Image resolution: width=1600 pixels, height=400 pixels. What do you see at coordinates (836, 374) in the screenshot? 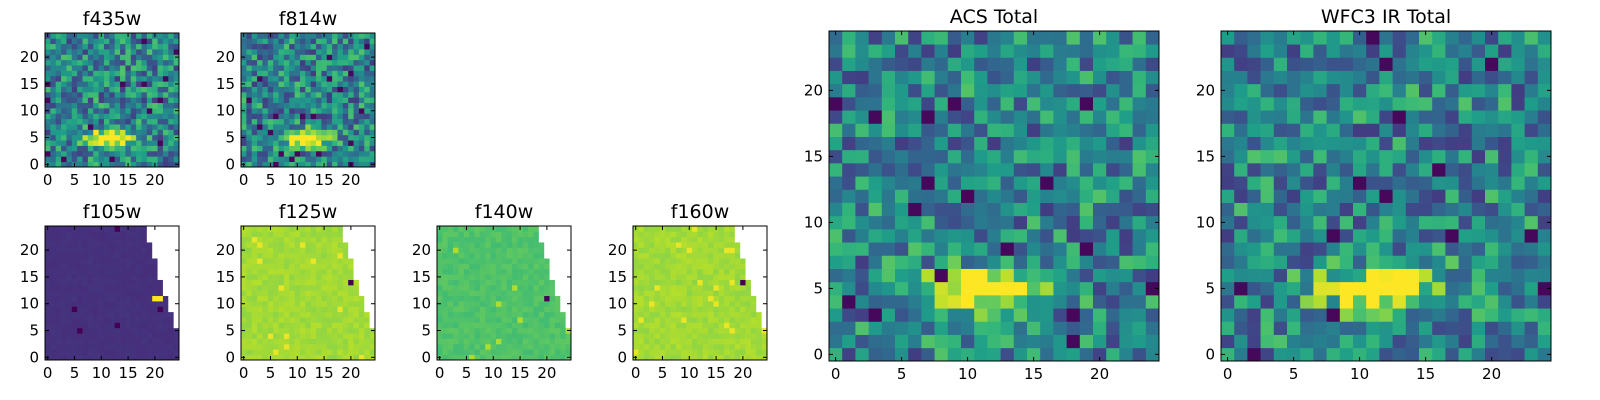
I see `x-tick-label: 0` at bounding box center [836, 374].